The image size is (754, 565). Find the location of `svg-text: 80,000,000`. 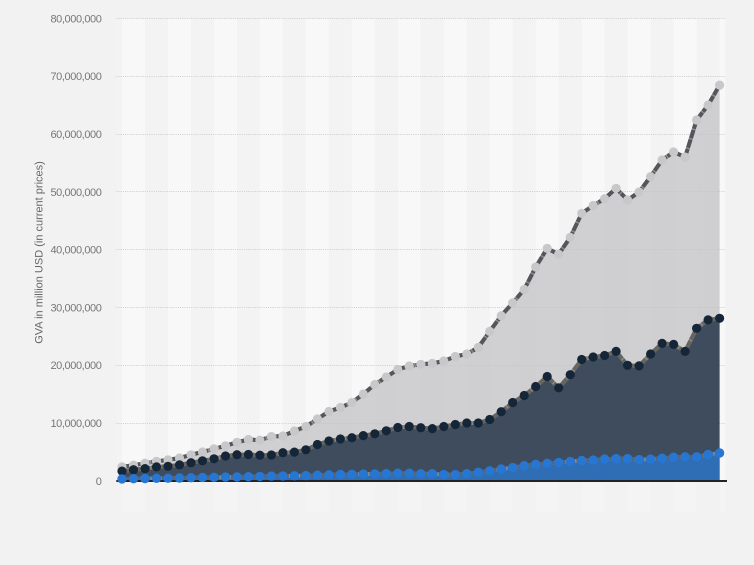

svg-text: 80,000,000 is located at coordinates (75, 19).